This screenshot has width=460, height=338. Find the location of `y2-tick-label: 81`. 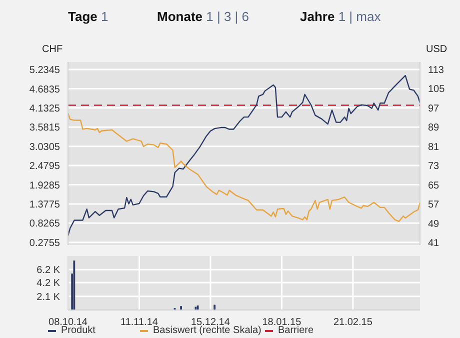

y2-tick-label: 81 is located at coordinates (434, 147).